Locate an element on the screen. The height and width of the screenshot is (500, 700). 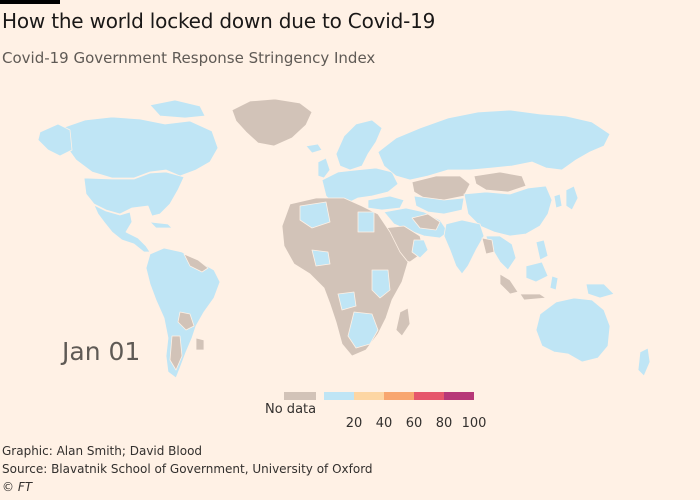
mongolia is located at coordinates (500, 182).